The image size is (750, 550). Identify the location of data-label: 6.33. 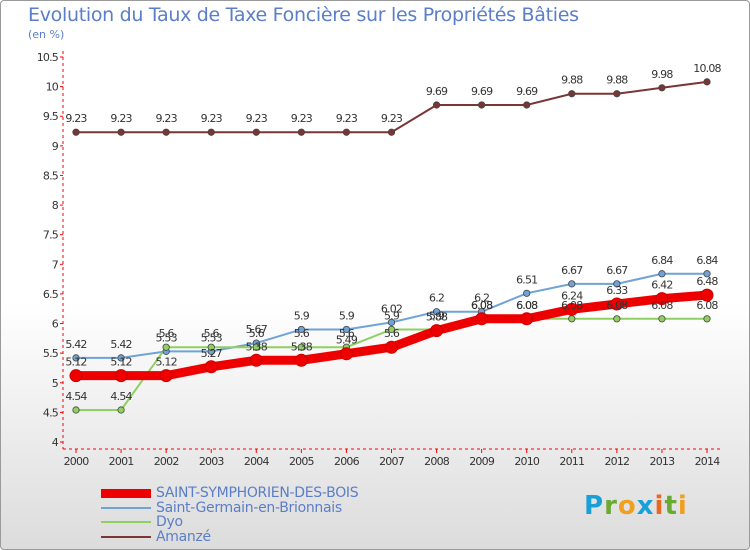
(617, 290).